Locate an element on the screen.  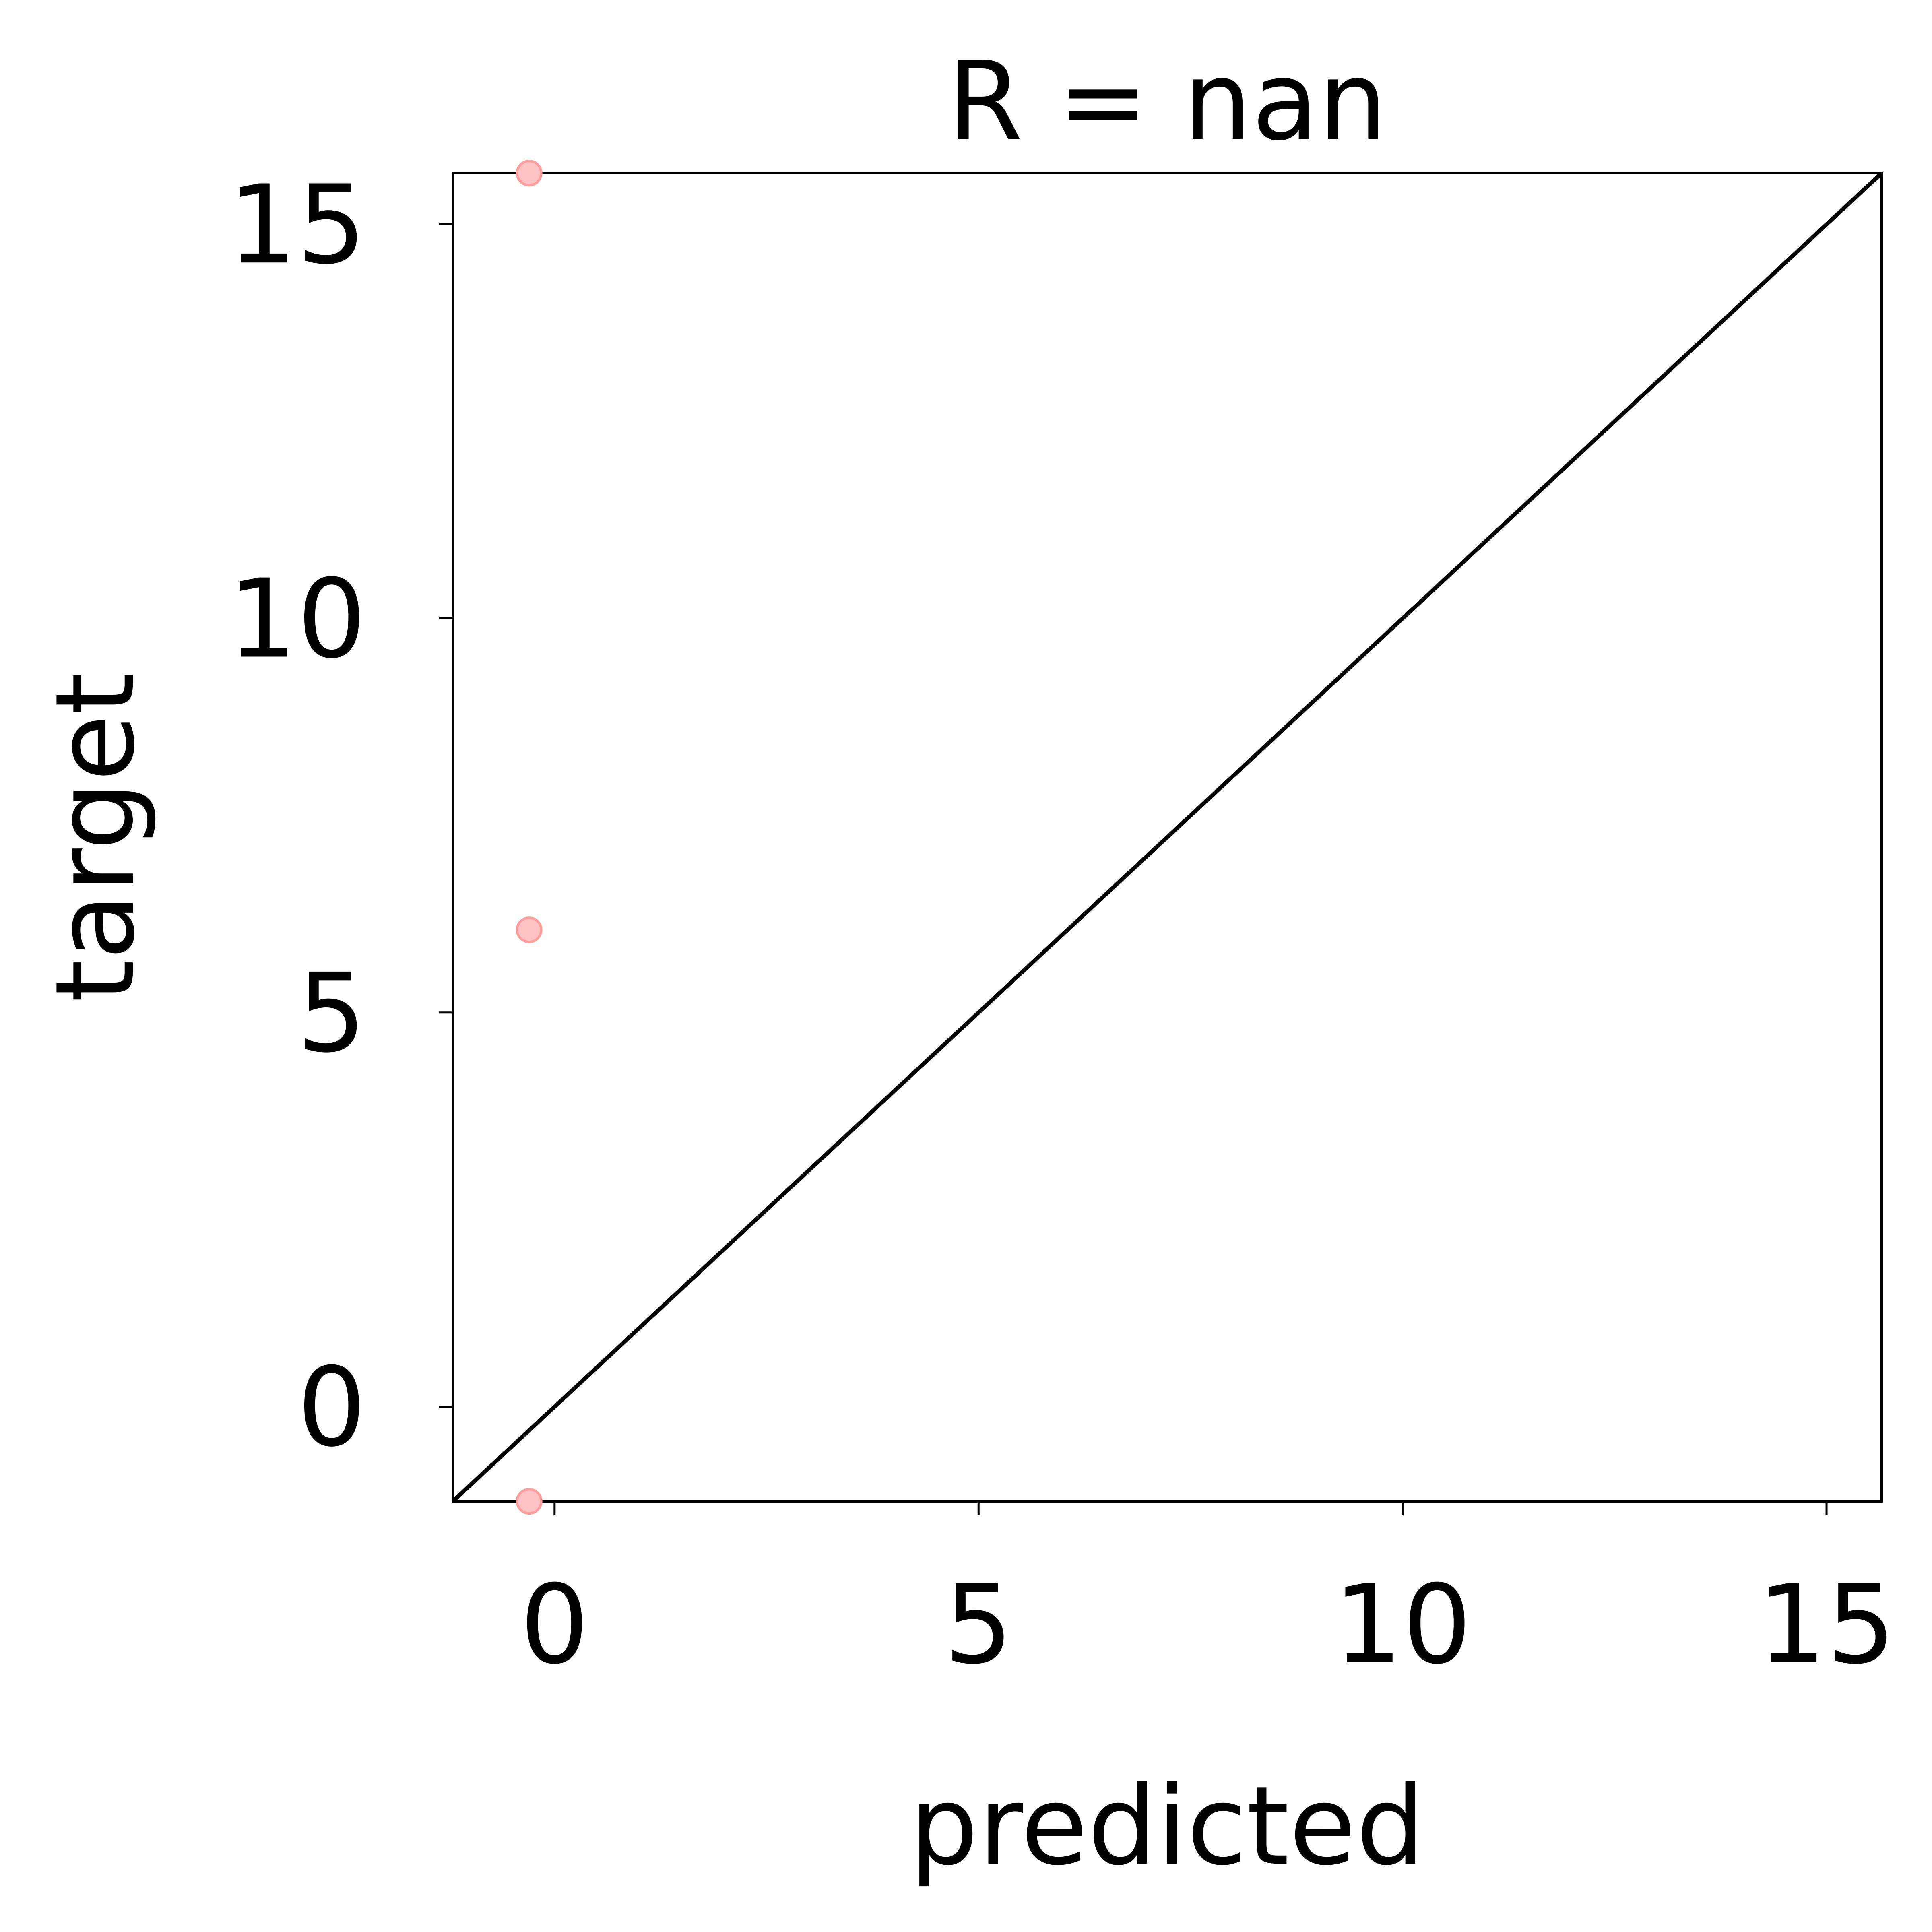
y-tick-label: 0 is located at coordinates (331, 1407).